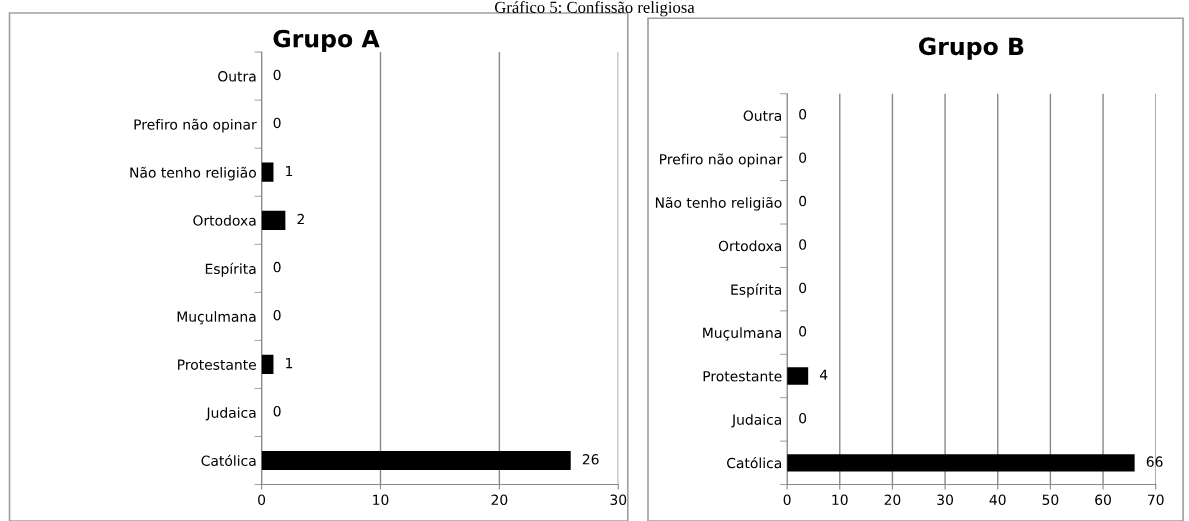 The height and width of the screenshot is (521, 1189). Describe the element at coordinates (997, 499) in the screenshot. I see `x-tick-label: 40` at that location.